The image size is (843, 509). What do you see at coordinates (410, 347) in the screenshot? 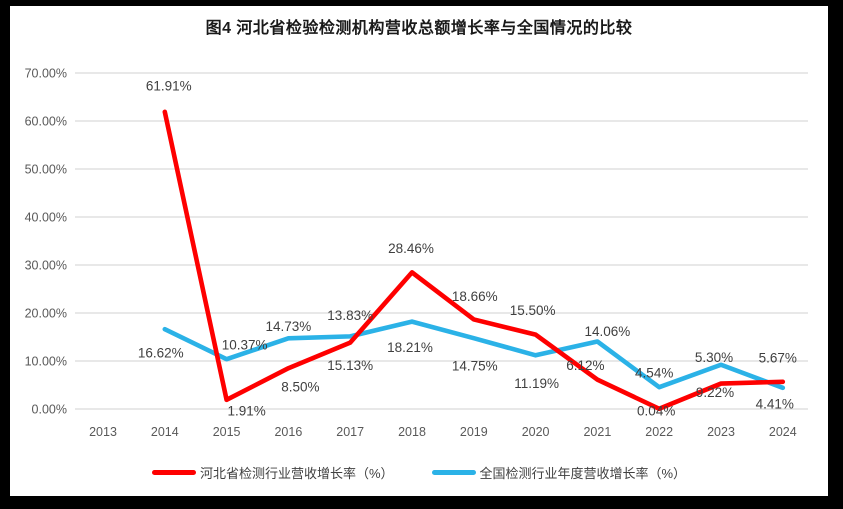
I see `national-data-label-2018: 18.21%` at bounding box center [410, 347].